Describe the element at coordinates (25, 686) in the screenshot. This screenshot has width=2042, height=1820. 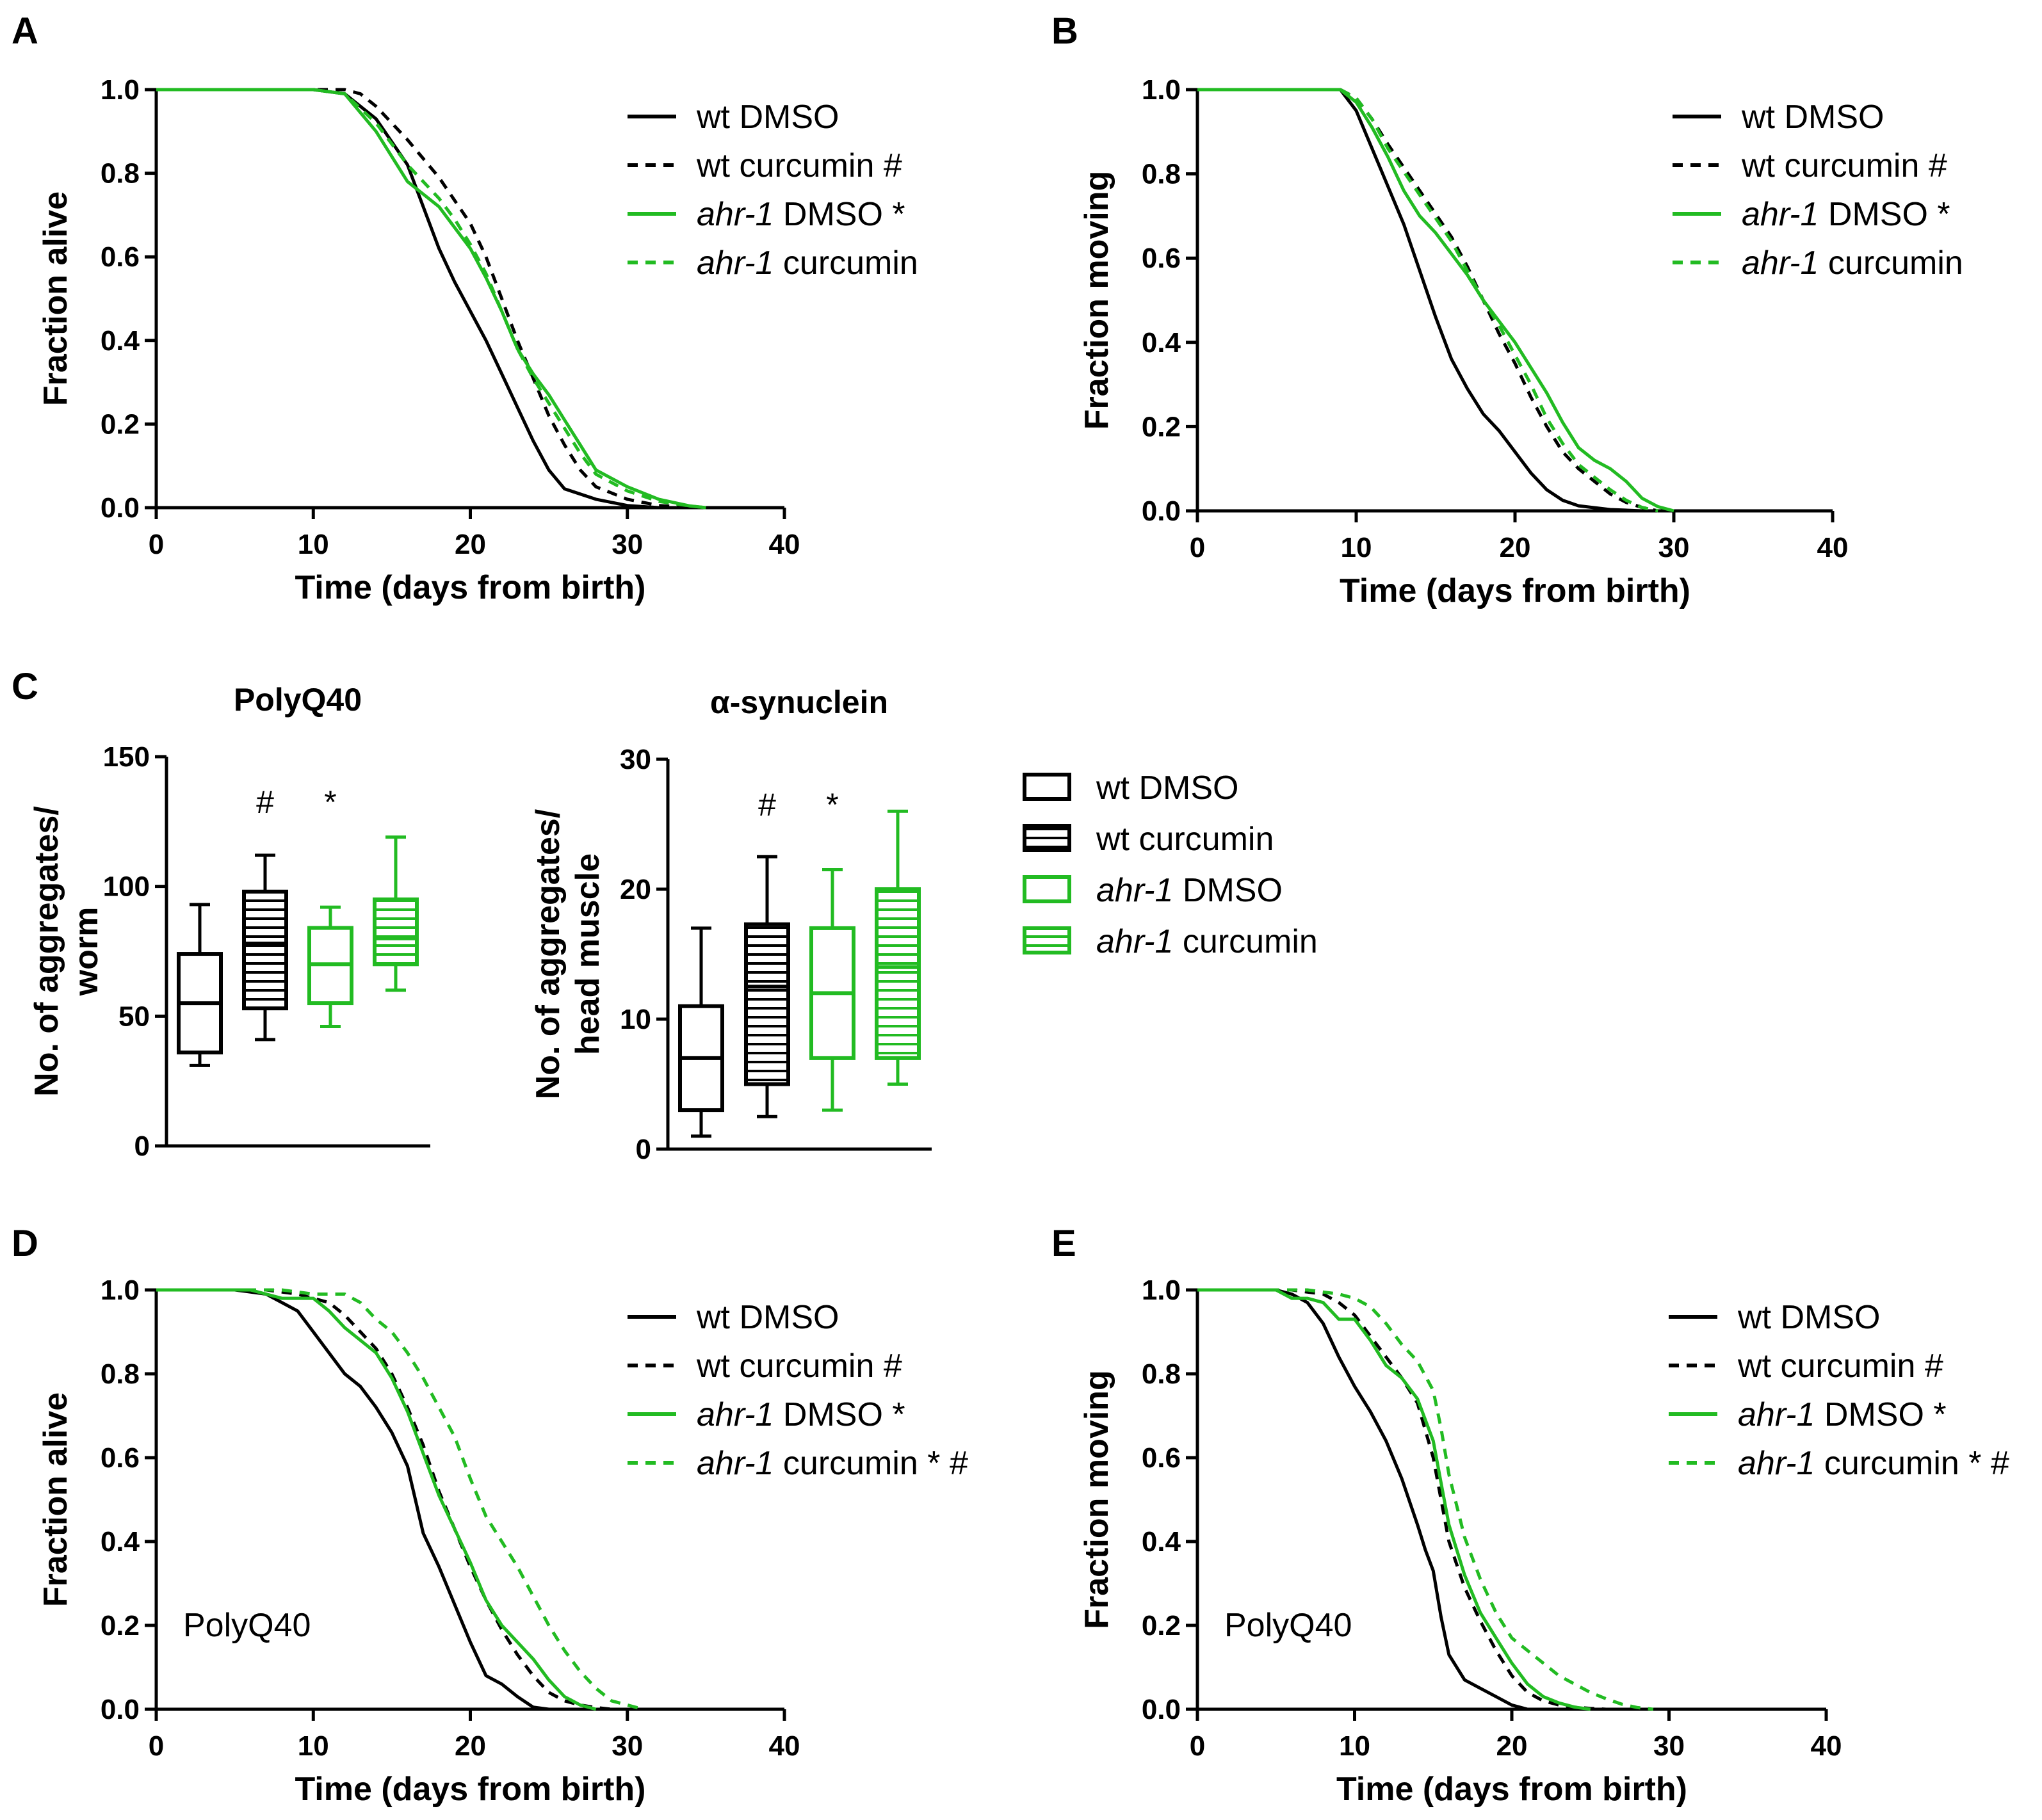
I see `panel-label-c: C` at that location.